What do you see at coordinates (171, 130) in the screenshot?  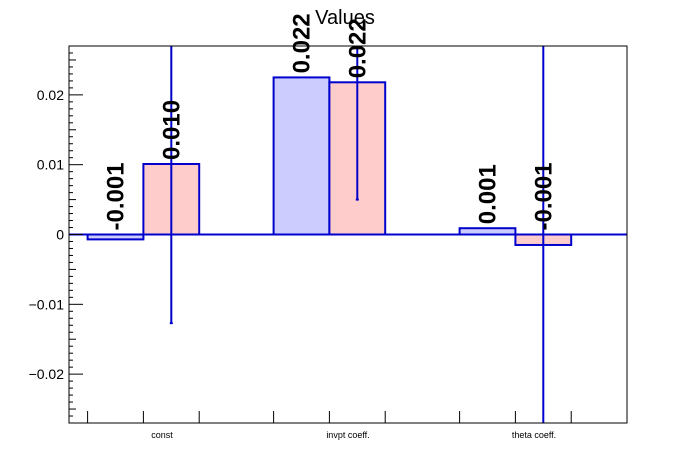 I see `data-label: 0.010` at bounding box center [171, 130].